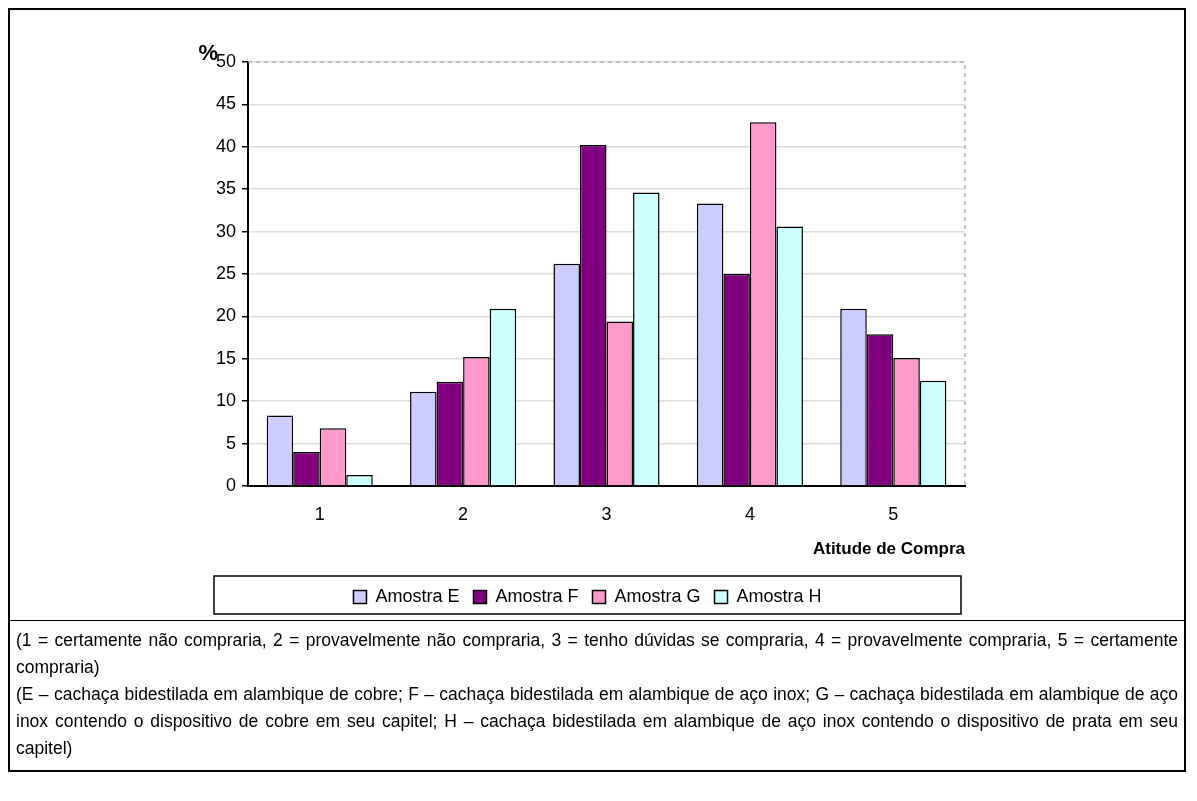 The image size is (1197, 801). I want to click on legend-label: Amostra F, so click(537, 595).